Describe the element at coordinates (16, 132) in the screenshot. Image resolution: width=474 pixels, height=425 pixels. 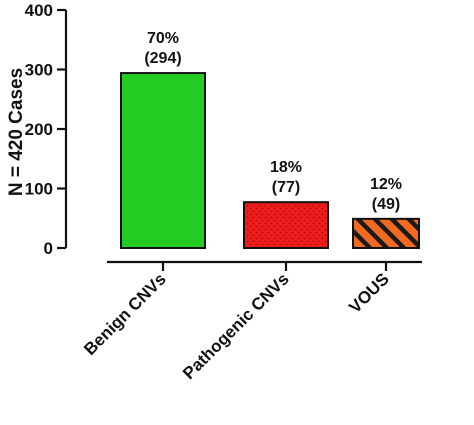
I see `y-axis-label: N = 420 Cases` at that location.